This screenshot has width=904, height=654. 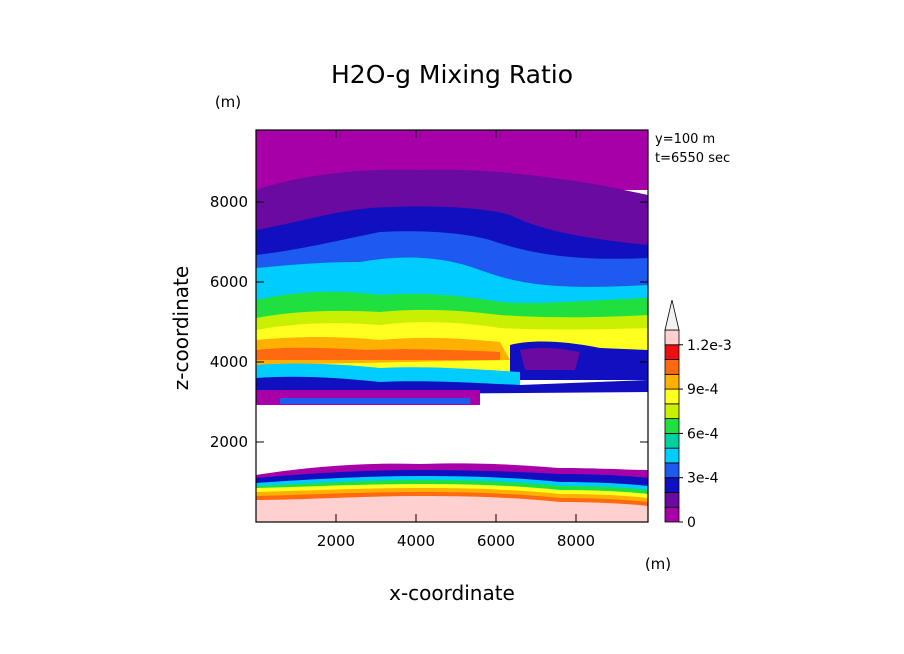 I want to click on colorbar-label: 3e-4, so click(x=703, y=479).